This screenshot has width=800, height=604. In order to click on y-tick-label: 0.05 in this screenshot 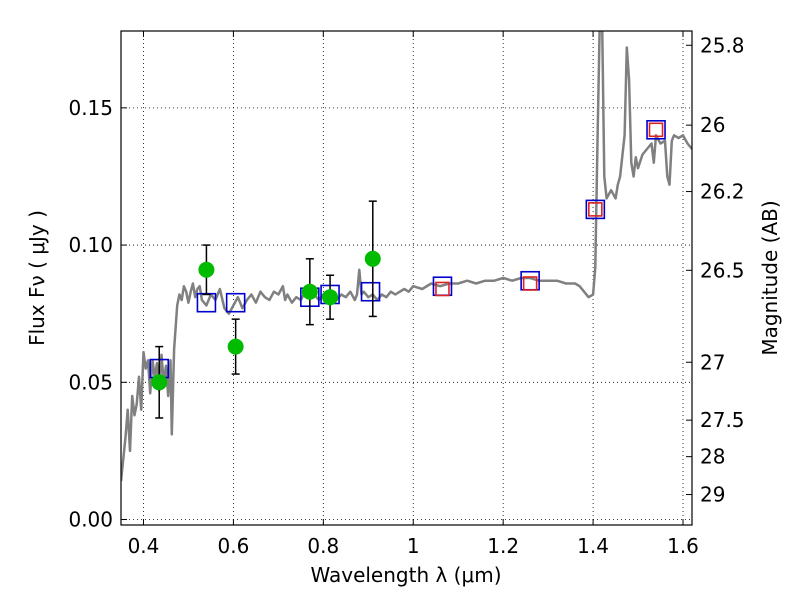, I will do `click(90, 382)`.